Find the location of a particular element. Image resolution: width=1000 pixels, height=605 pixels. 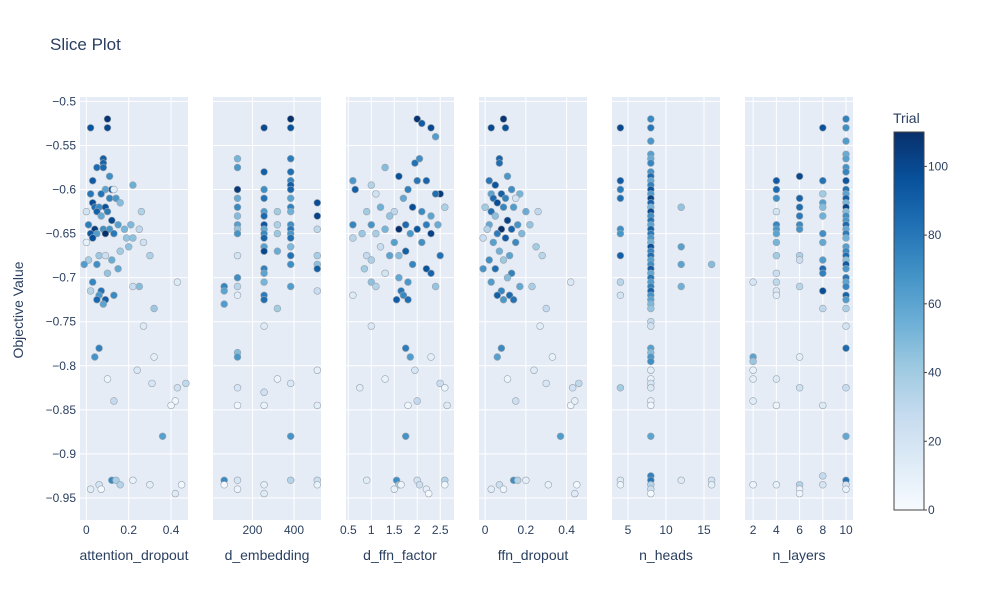

x-tick-label: 8 is located at coordinates (822, 530).